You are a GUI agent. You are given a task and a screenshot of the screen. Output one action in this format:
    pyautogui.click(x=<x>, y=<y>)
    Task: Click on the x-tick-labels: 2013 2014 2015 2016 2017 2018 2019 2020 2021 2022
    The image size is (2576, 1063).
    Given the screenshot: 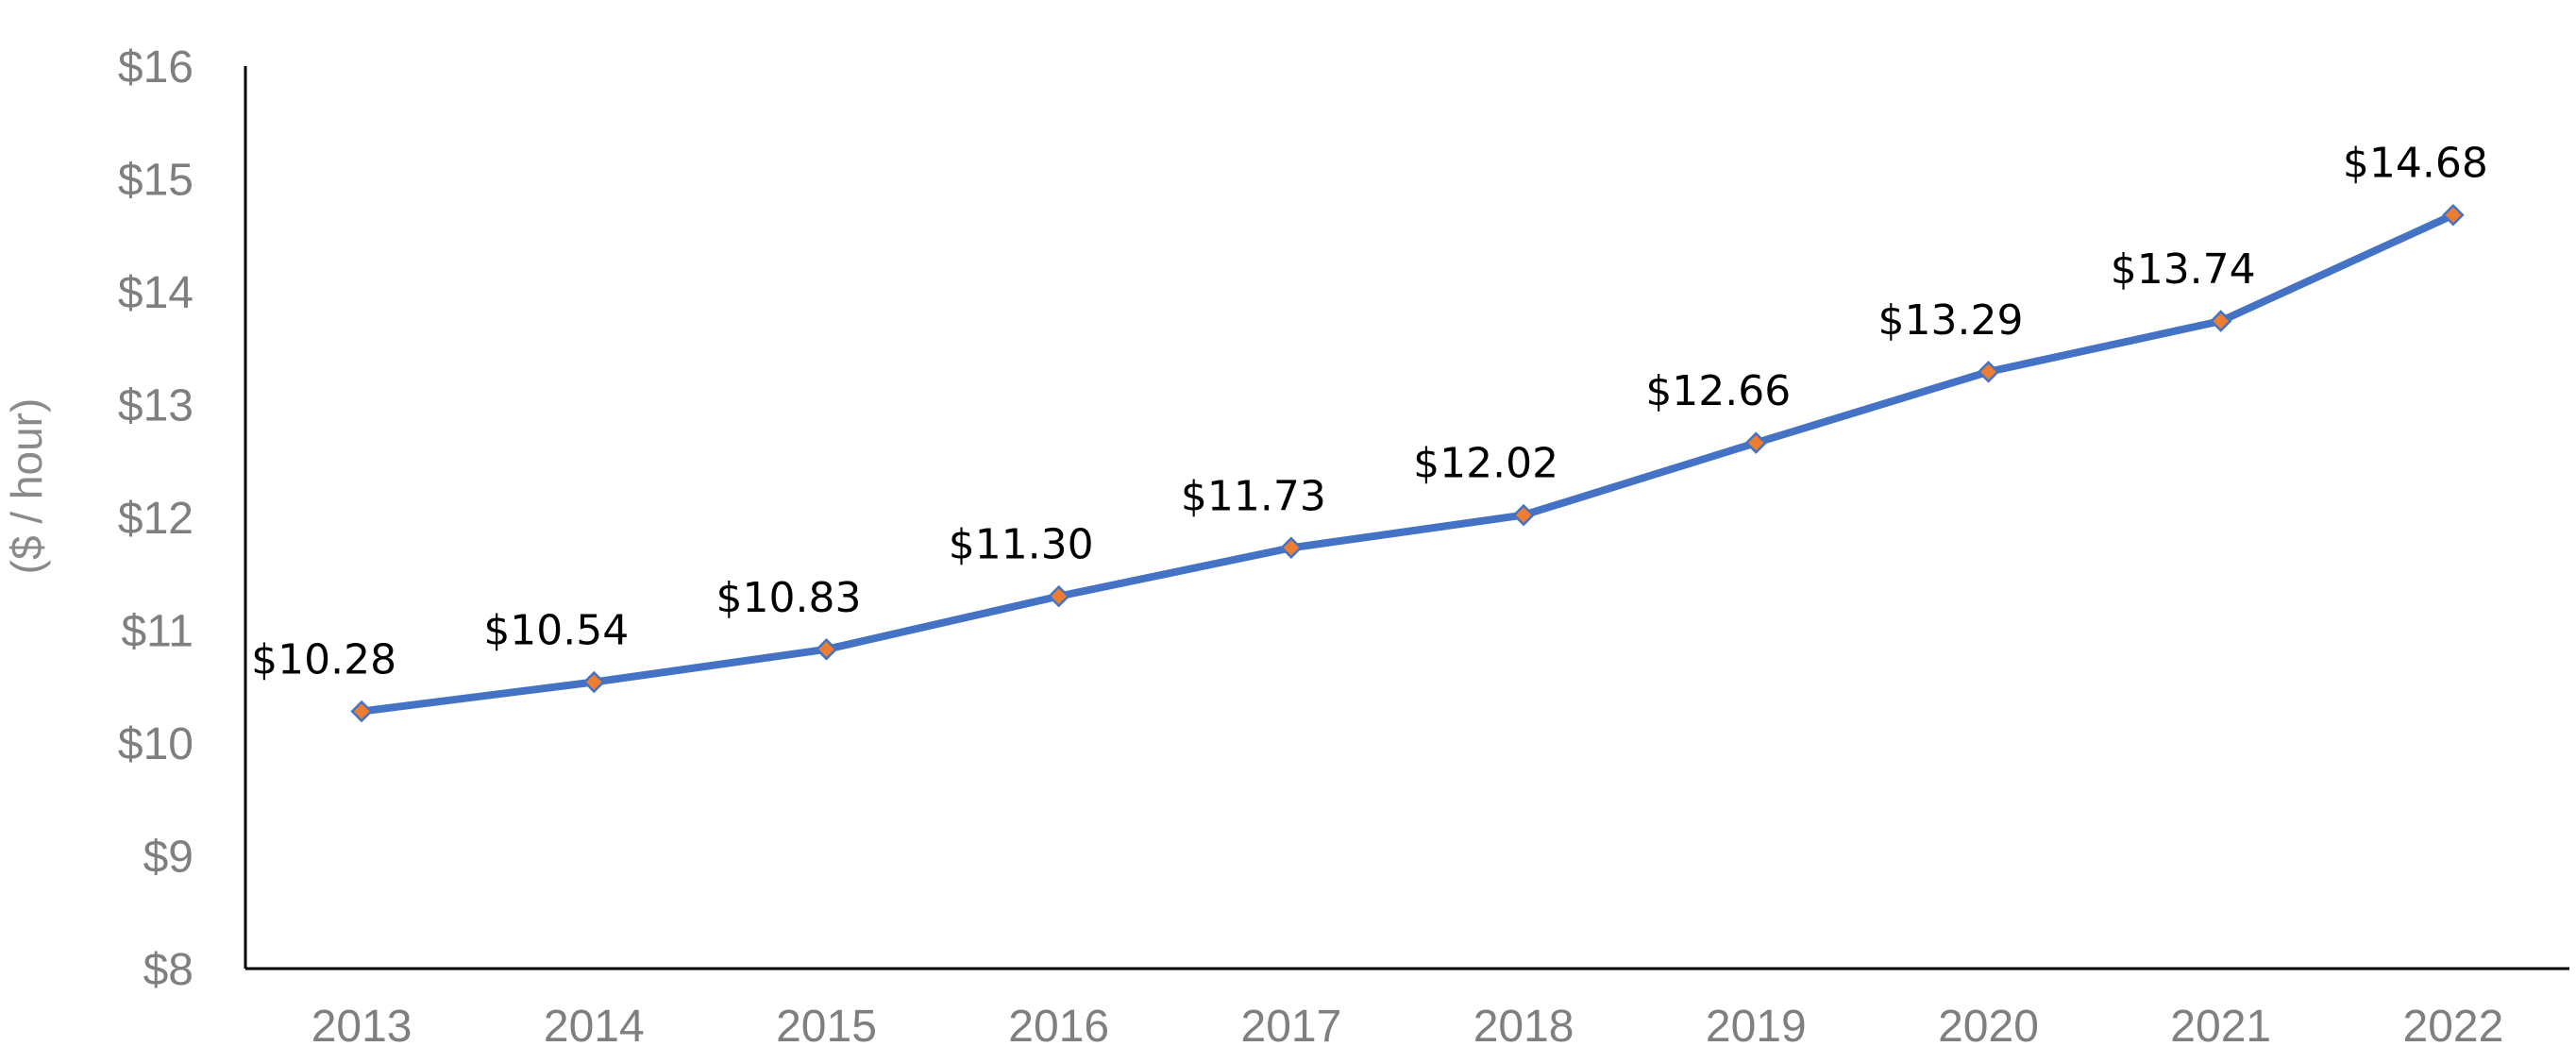 What is the action you would take?
    pyautogui.click(x=1407, y=1027)
    